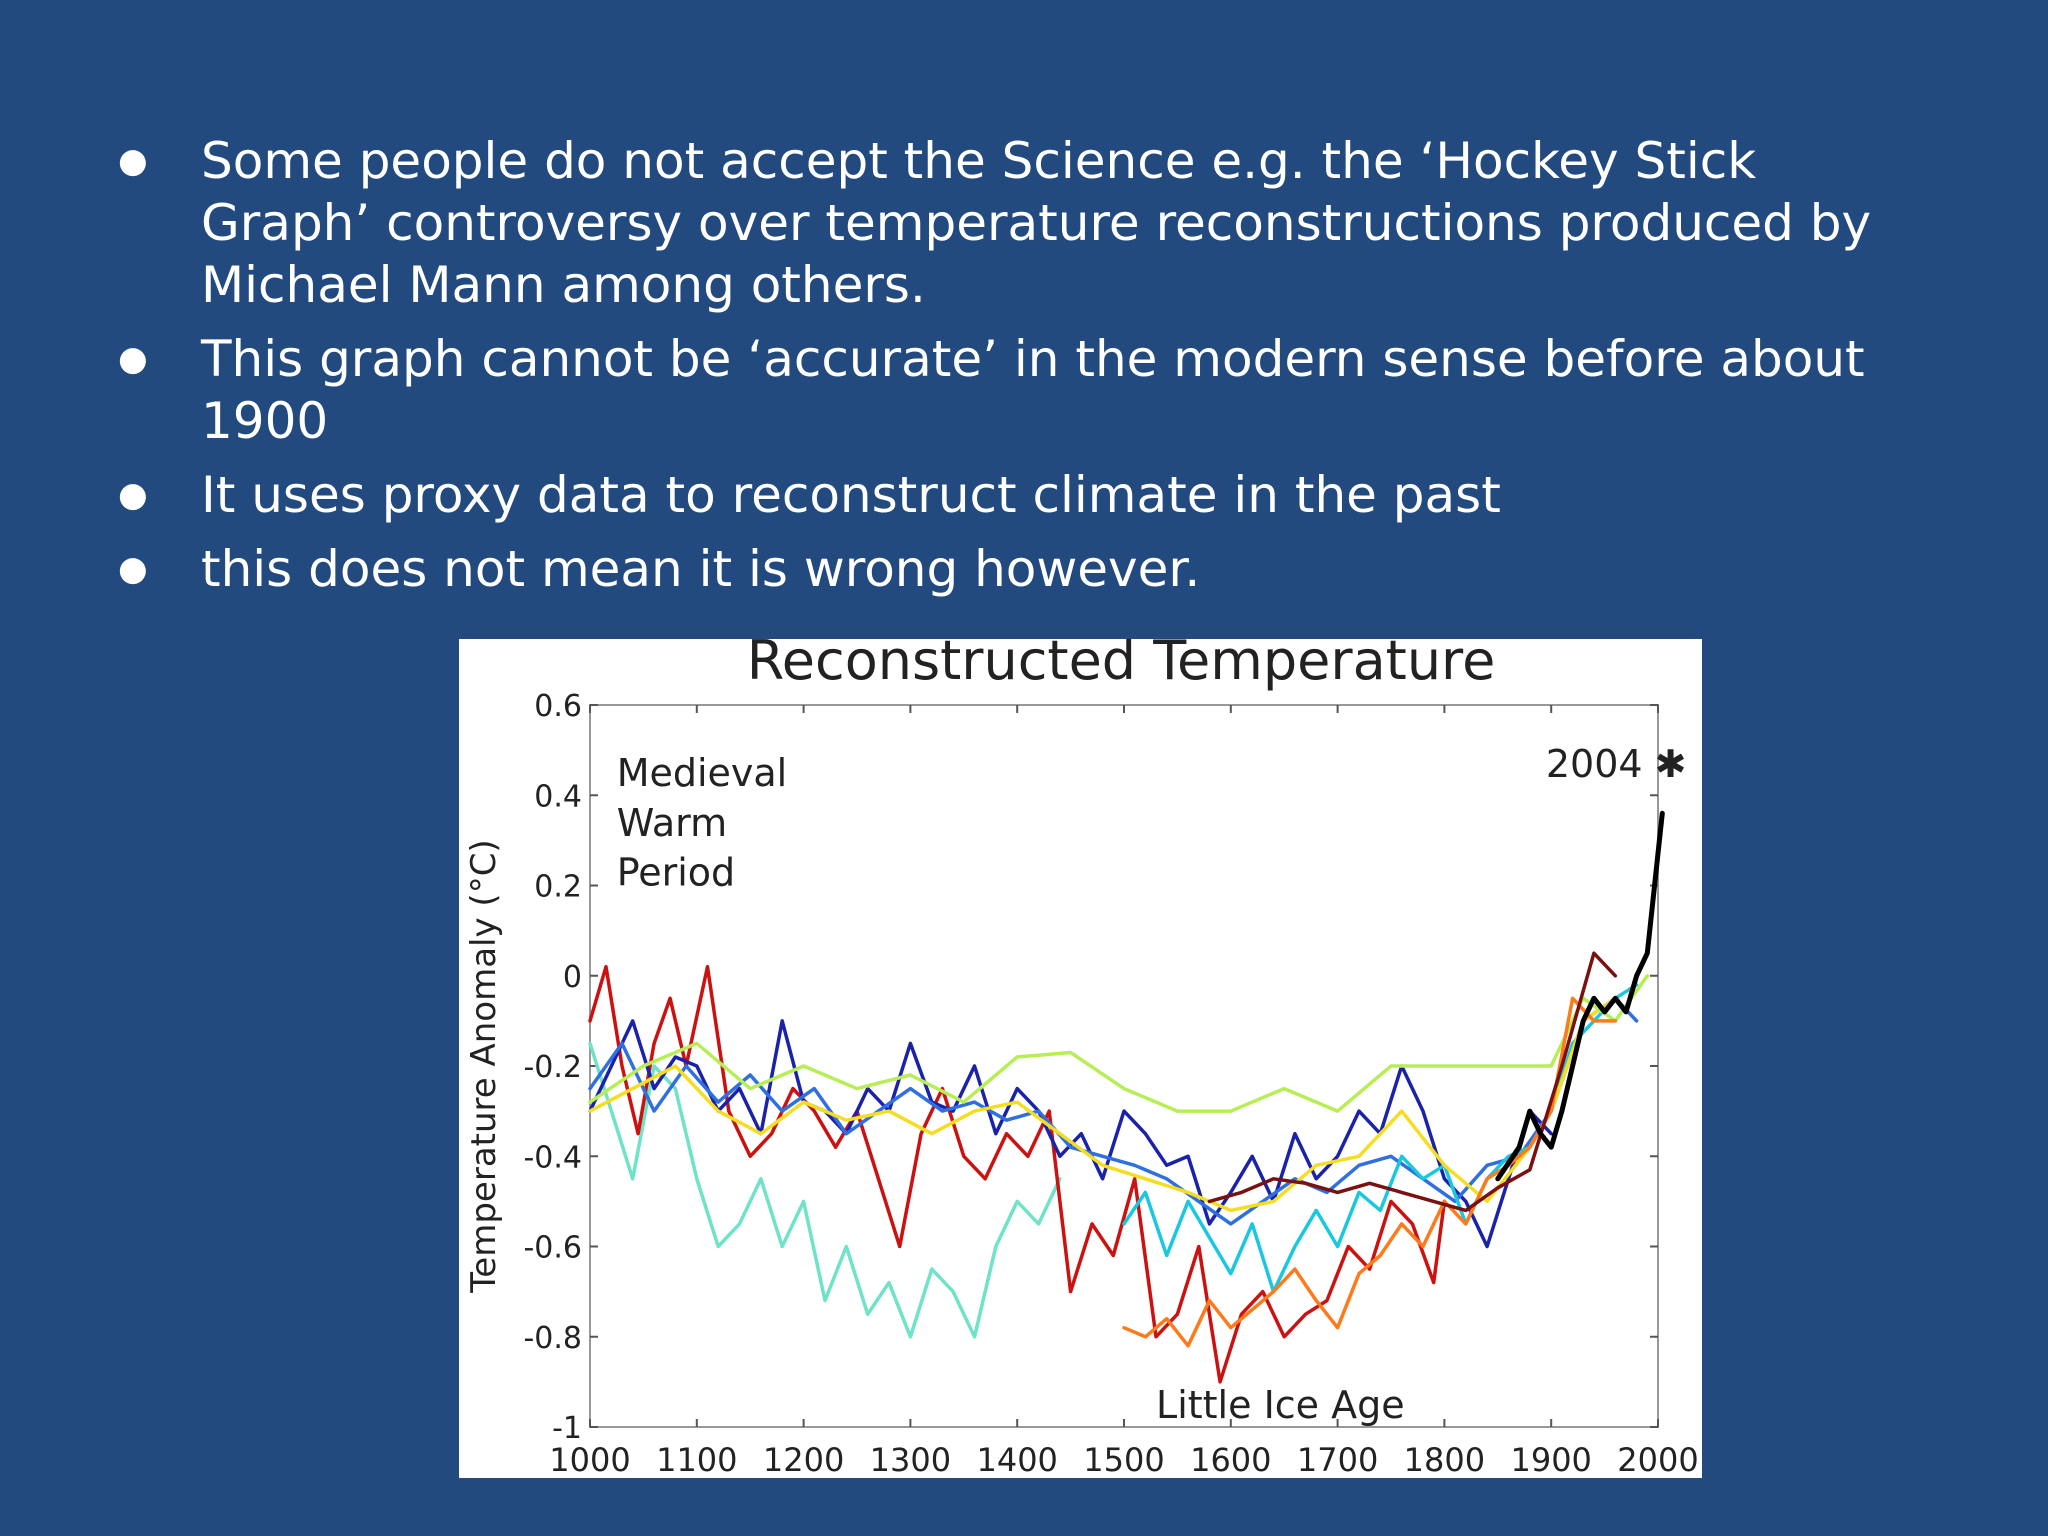 The image size is (2048, 1536). What do you see at coordinates (484, 1066) in the screenshot?
I see `y-axis-label: Temperature Anomaly (°C)` at bounding box center [484, 1066].